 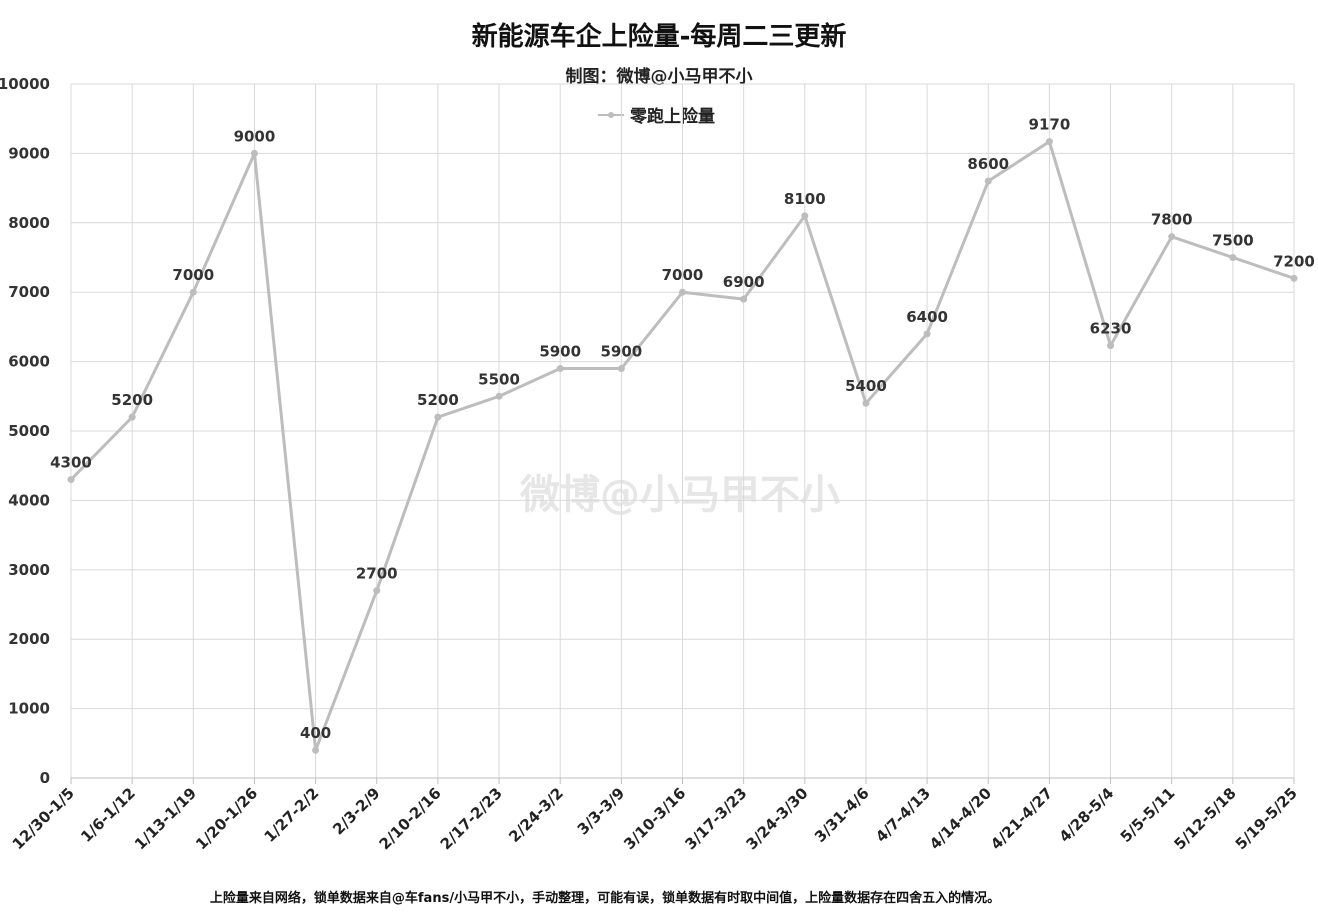 I want to click on x-tick-label: 3/24-3/30, so click(x=776, y=818).